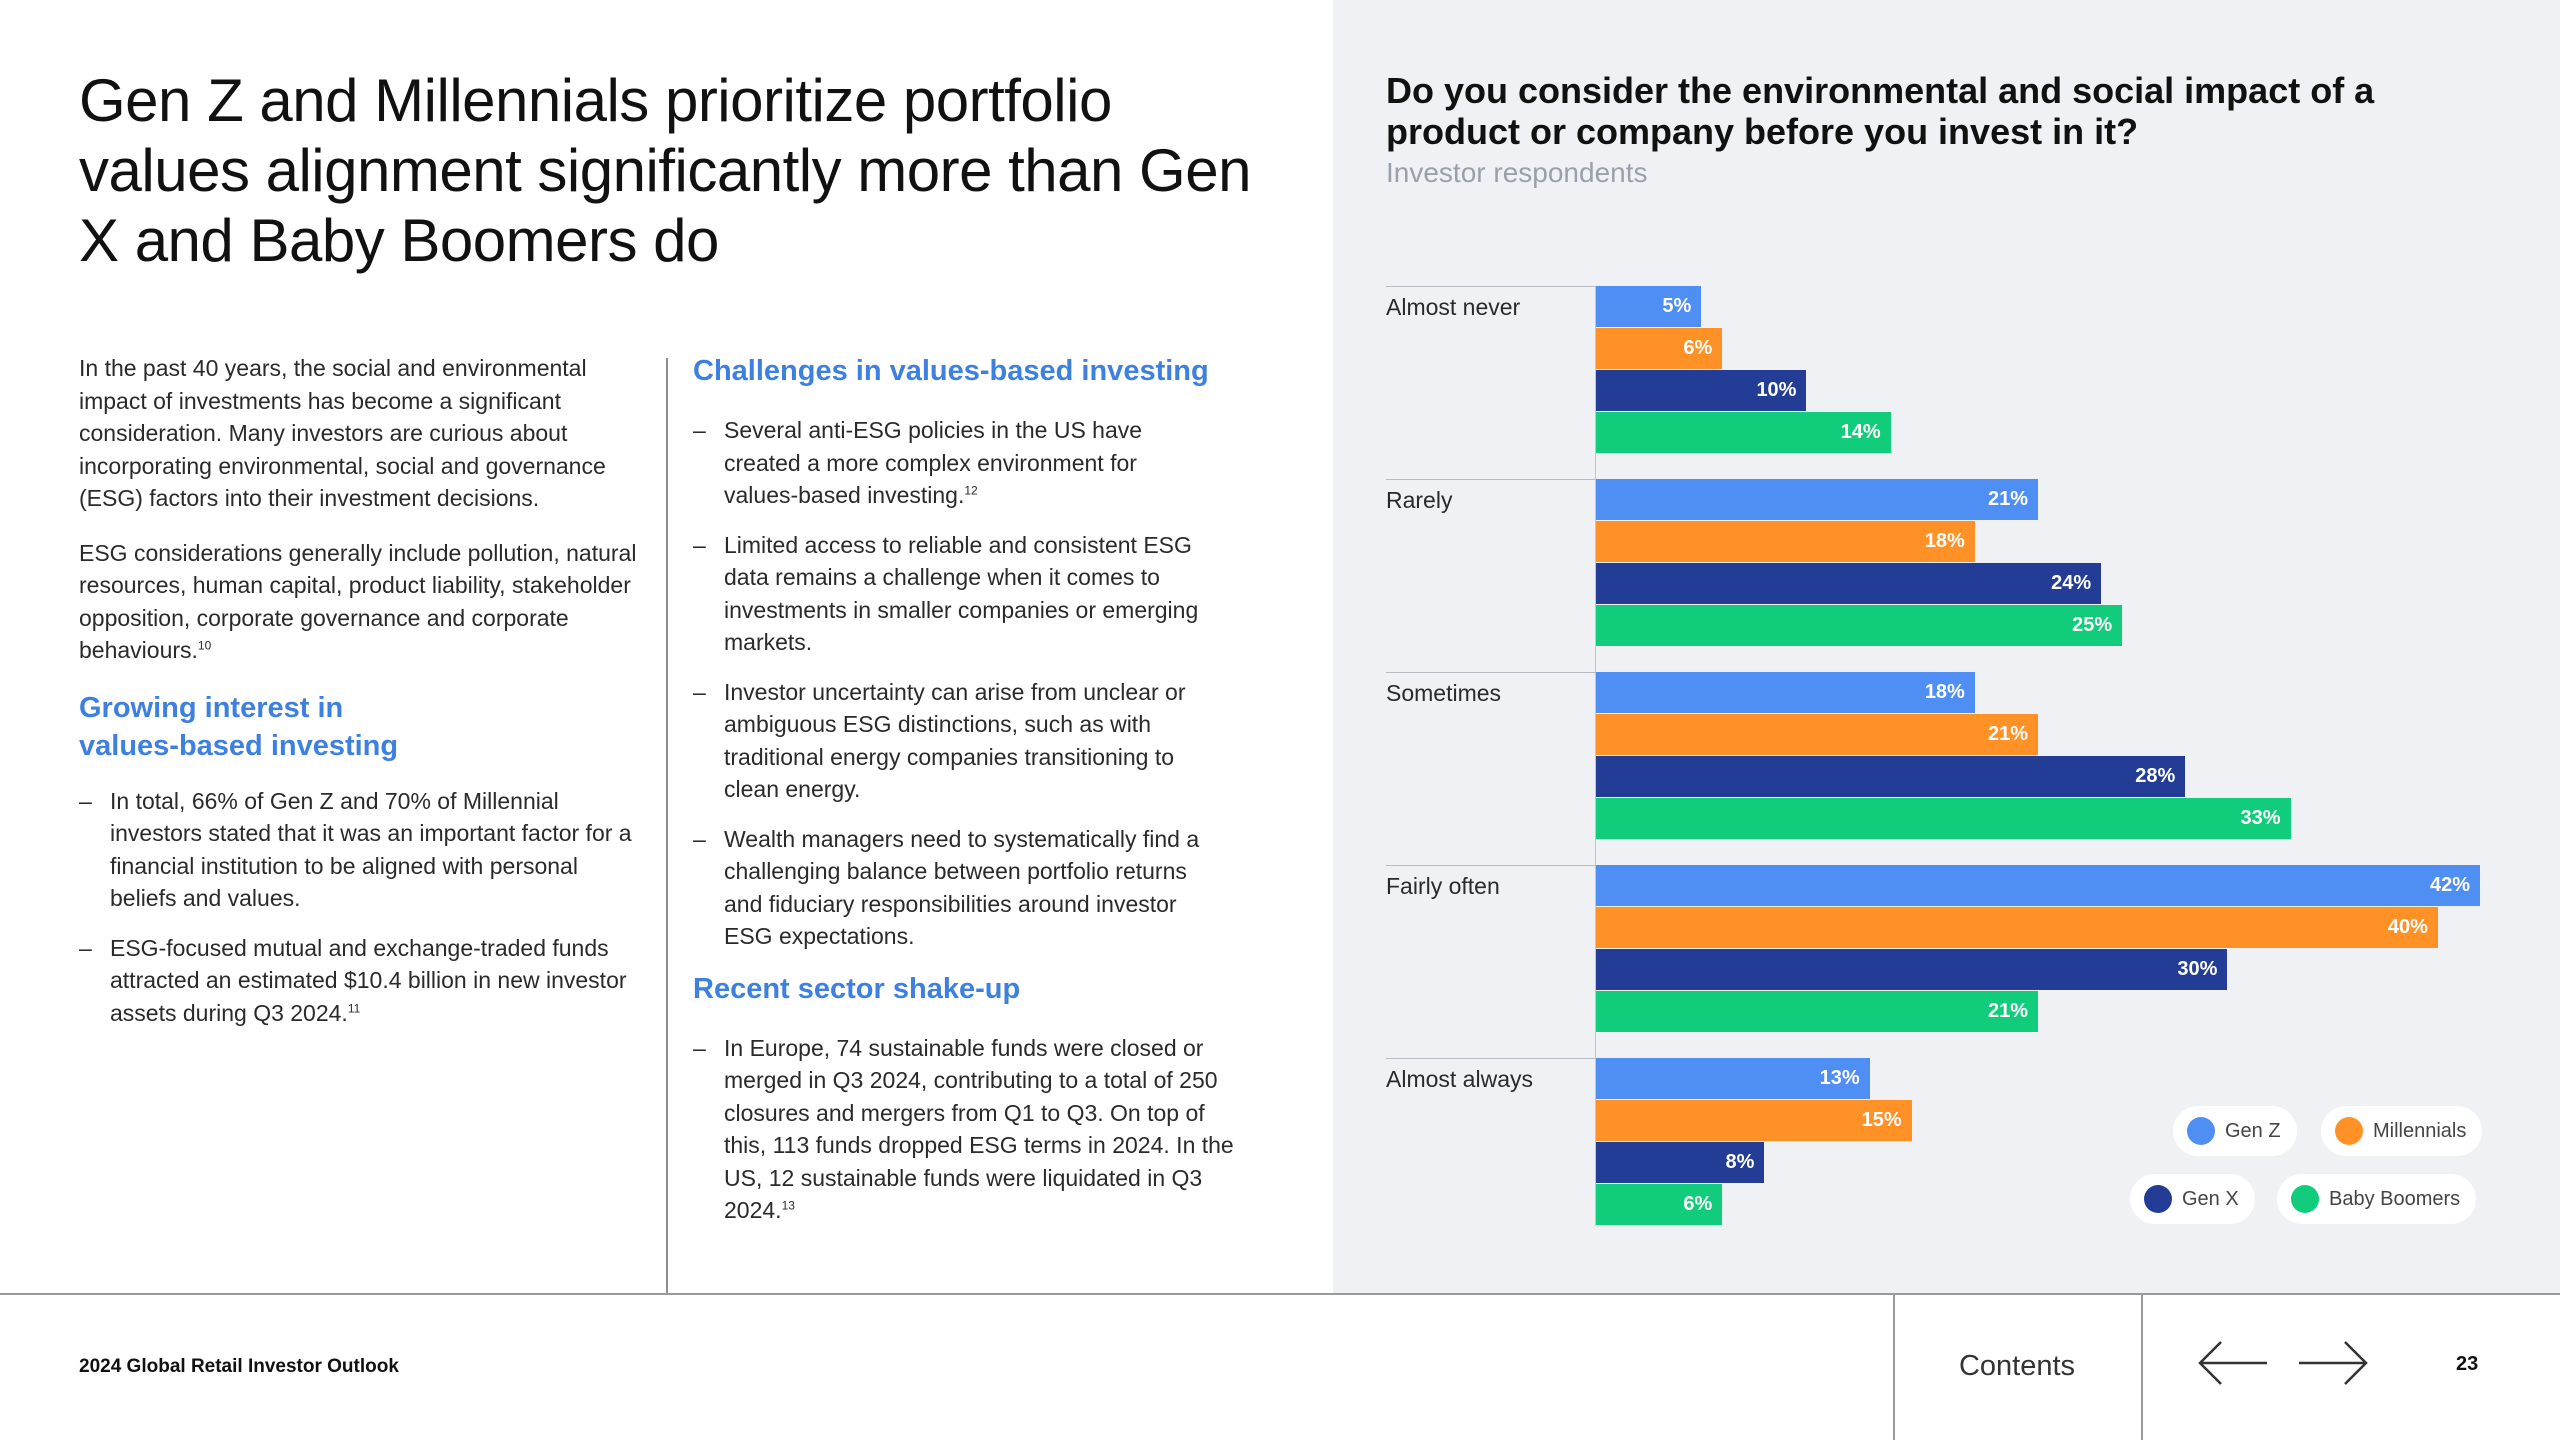  Describe the element at coordinates (2395, 1198) in the screenshot. I see `legend-label: Baby Boomers` at that location.